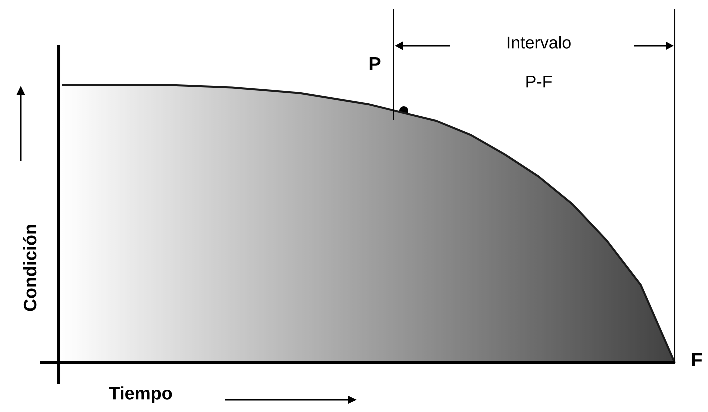  What do you see at coordinates (375, 64) in the screenshot?
I see `text: P` at bounding box center [375, 64].